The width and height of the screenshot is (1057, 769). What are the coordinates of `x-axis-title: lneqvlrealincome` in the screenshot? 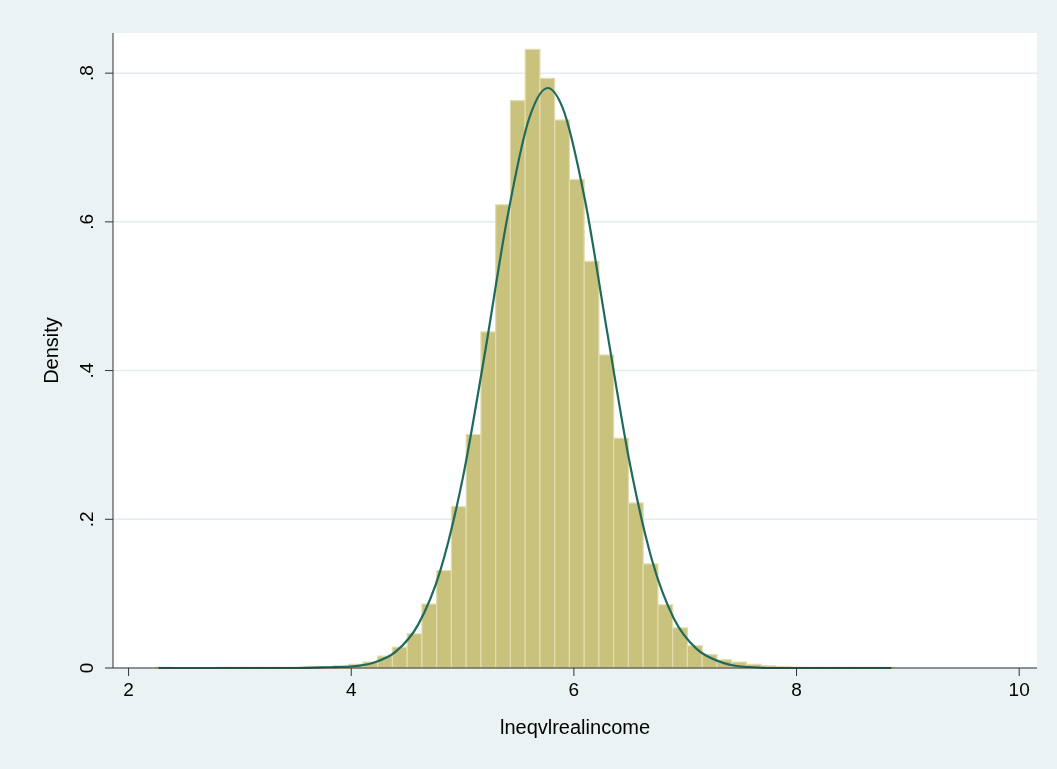 It's located at (575, 727).